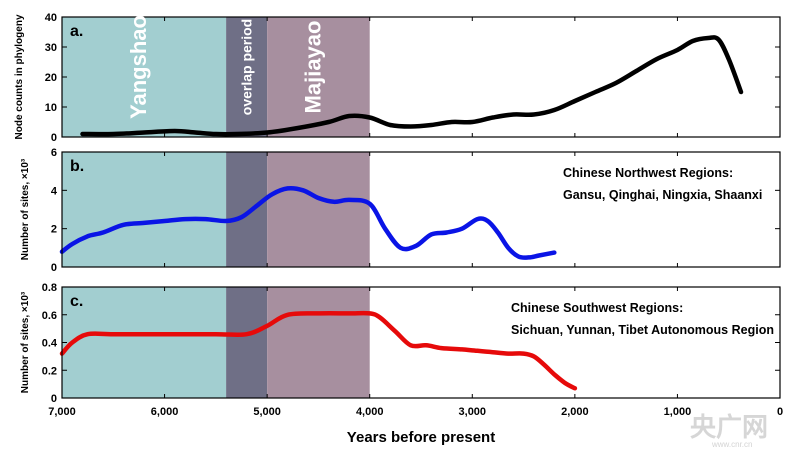 The image size is (800, 451). What do you see at coordinates (662, 195) in the screenshot?
I see `region-annotation-line: Gansu, Qinghai, Ningxia, Shaanxi` at bounding box center [662, 195].